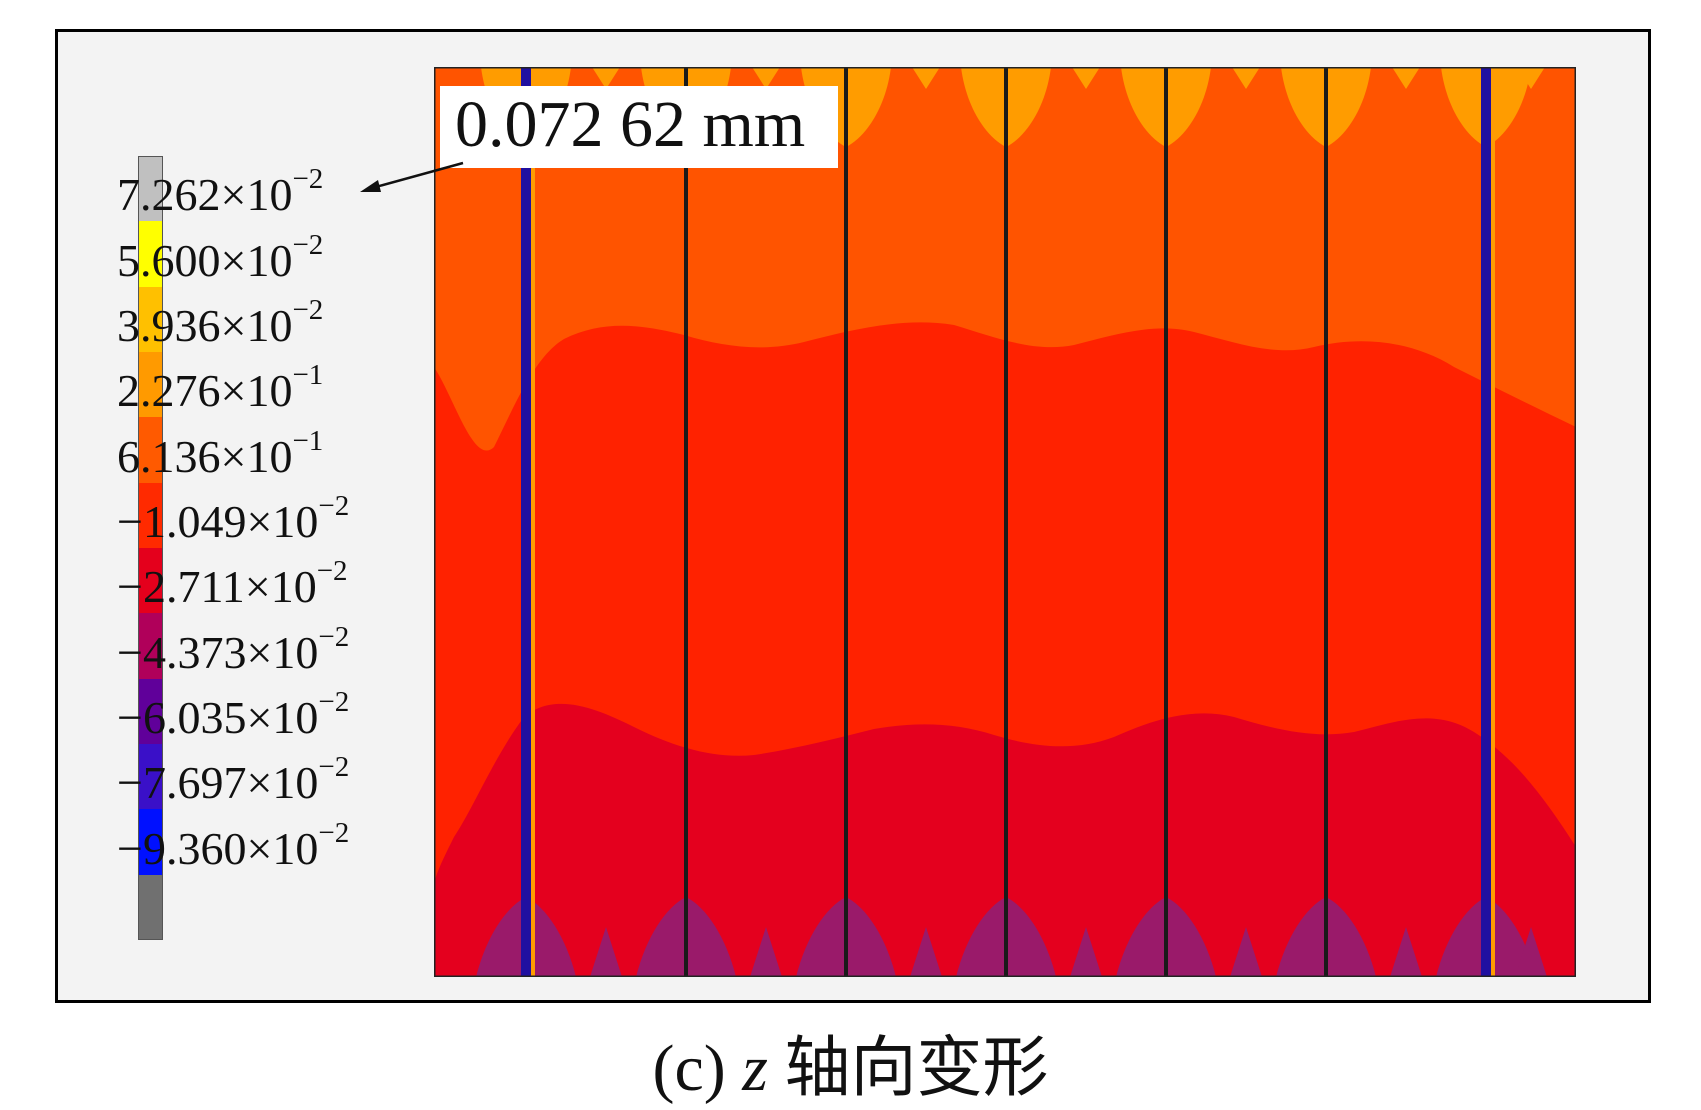  I want to click on legend-label: −9.360×10⁻², so click(233, 845).